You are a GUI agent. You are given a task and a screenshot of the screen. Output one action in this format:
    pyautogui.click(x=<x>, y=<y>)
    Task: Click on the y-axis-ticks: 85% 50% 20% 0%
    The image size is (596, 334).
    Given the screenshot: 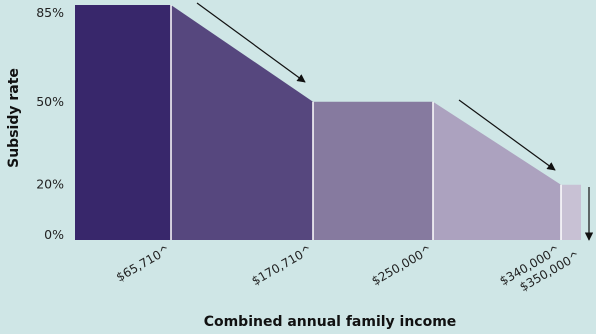 What is the action you would take?
    pyautogui.click(x=50, y=123)
    